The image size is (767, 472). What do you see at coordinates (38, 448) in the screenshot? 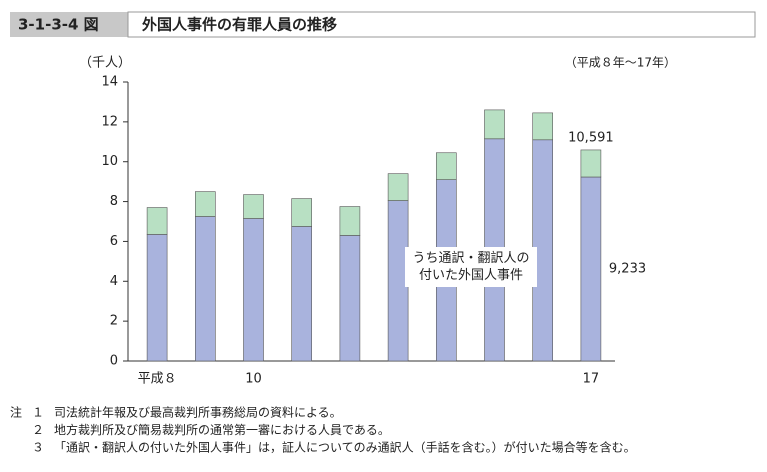
I see `note-number: ３` at bounding box center [38, 448].